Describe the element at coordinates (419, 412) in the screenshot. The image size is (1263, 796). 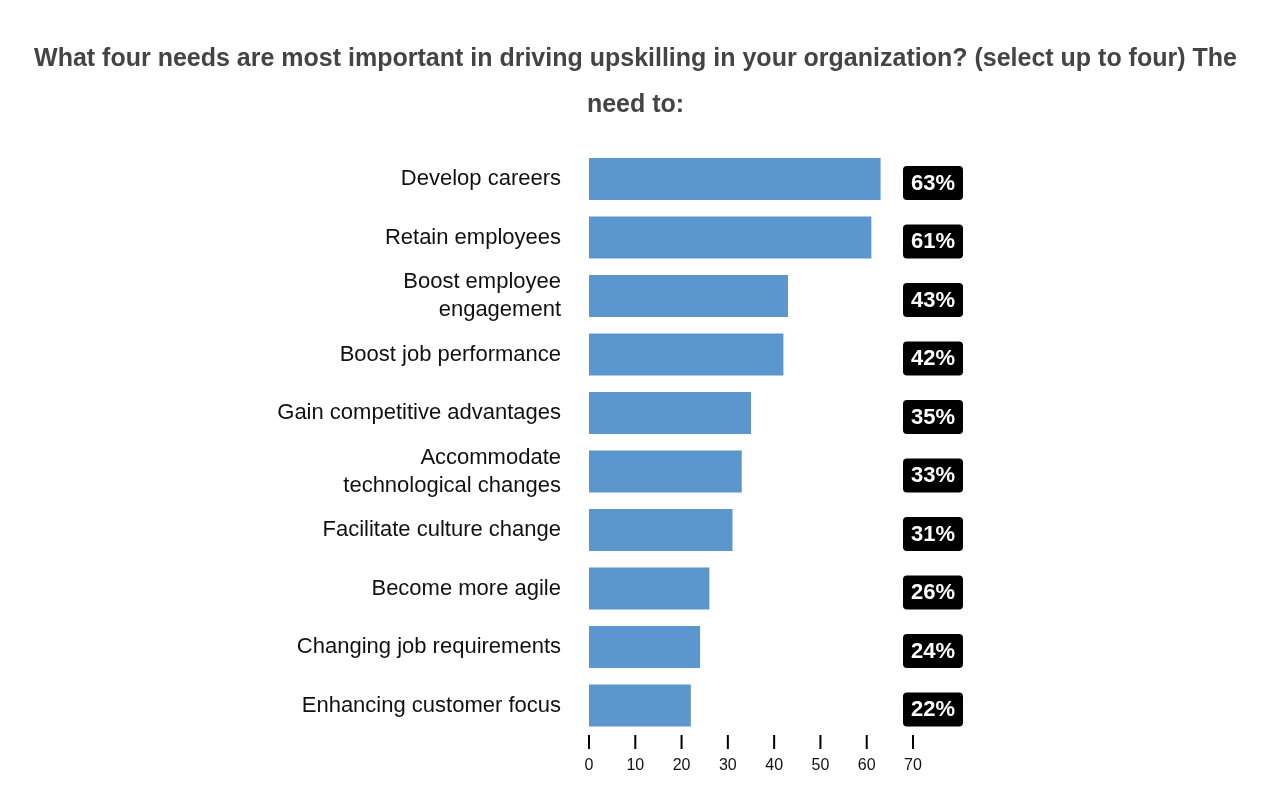
I see `y-tick-label: Gain competitive advantages` at that location.